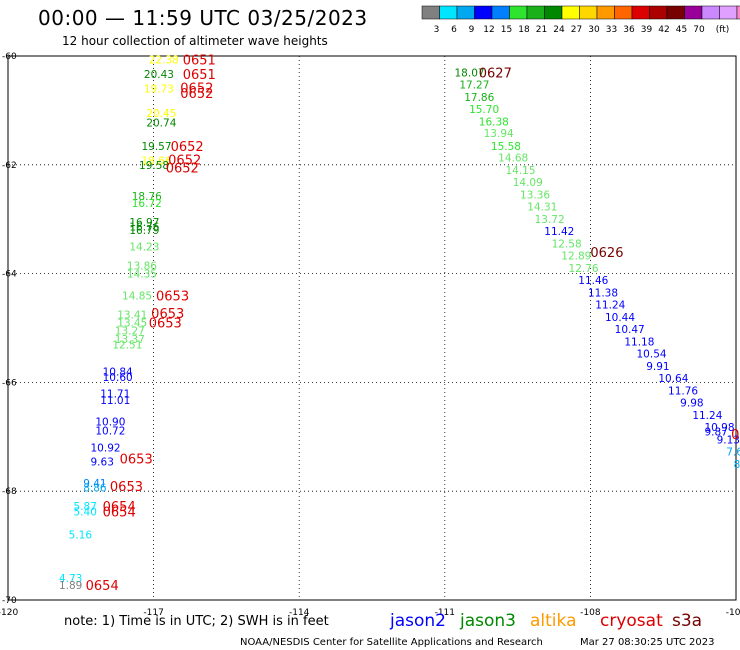 Image resolution: width=740 pixels, height=650 pixels. I want to click on legend-label: 70, so click(699, 30).